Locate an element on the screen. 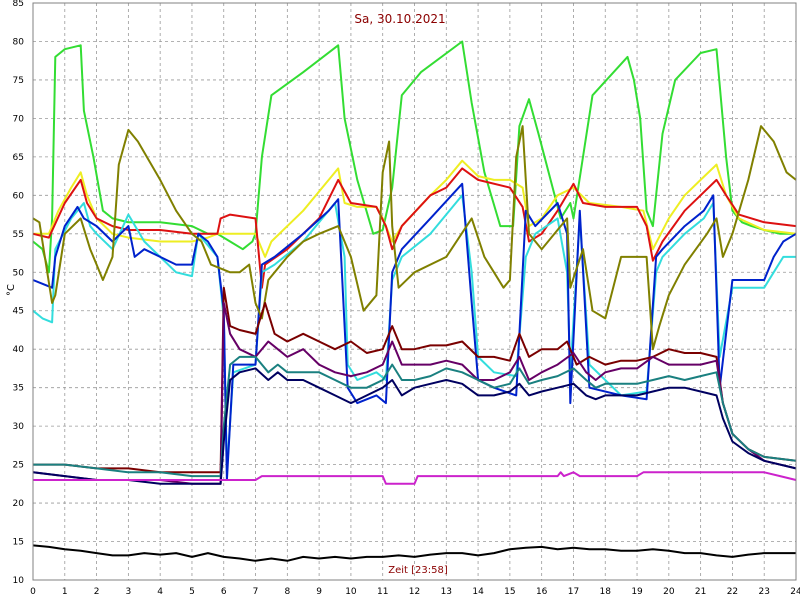 The width and height of the screenshot is (800, 600). y-tick-label: 30 is located at coordinates (19, 427).